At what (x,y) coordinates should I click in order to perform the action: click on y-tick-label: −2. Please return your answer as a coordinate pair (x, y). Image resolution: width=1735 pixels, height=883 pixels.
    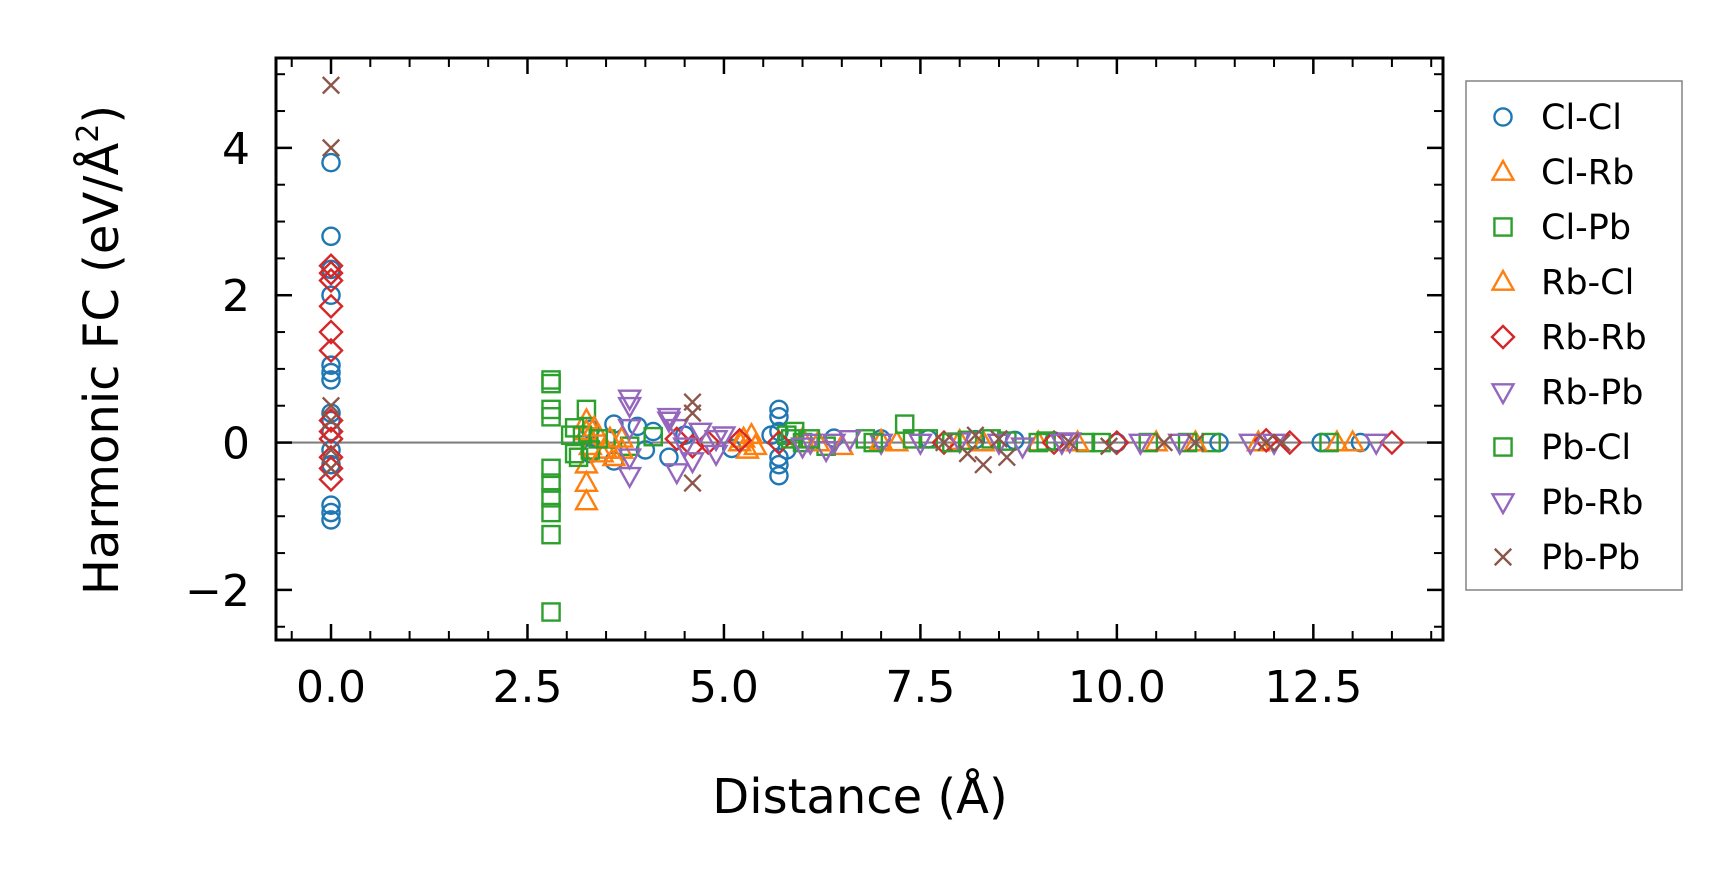
    Looking at the image, I should click on (217, 591).